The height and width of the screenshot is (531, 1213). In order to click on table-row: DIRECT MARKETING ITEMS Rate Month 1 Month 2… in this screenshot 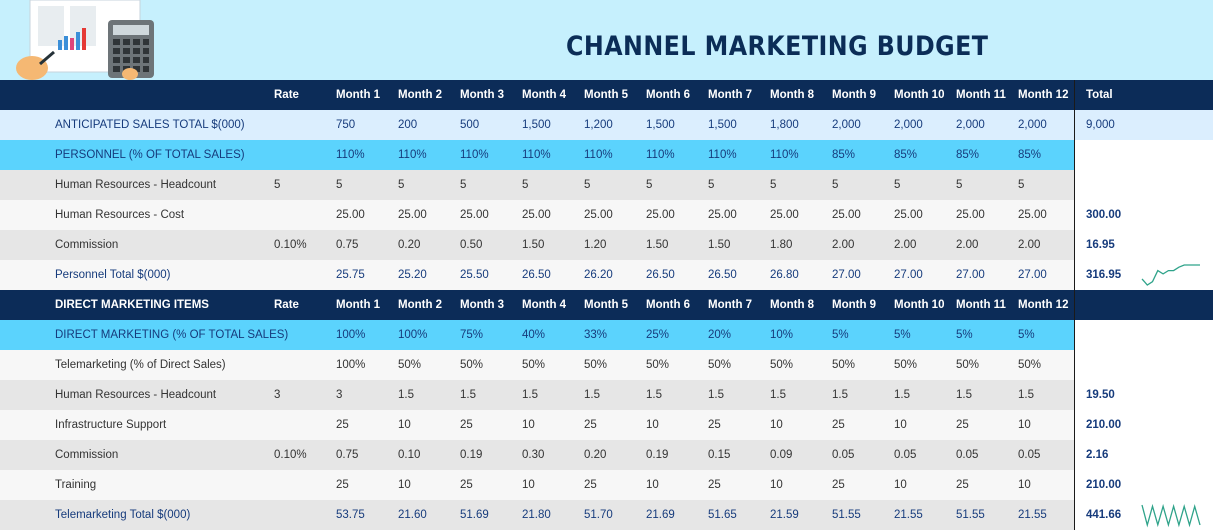, I will do `click(606, 305)`.